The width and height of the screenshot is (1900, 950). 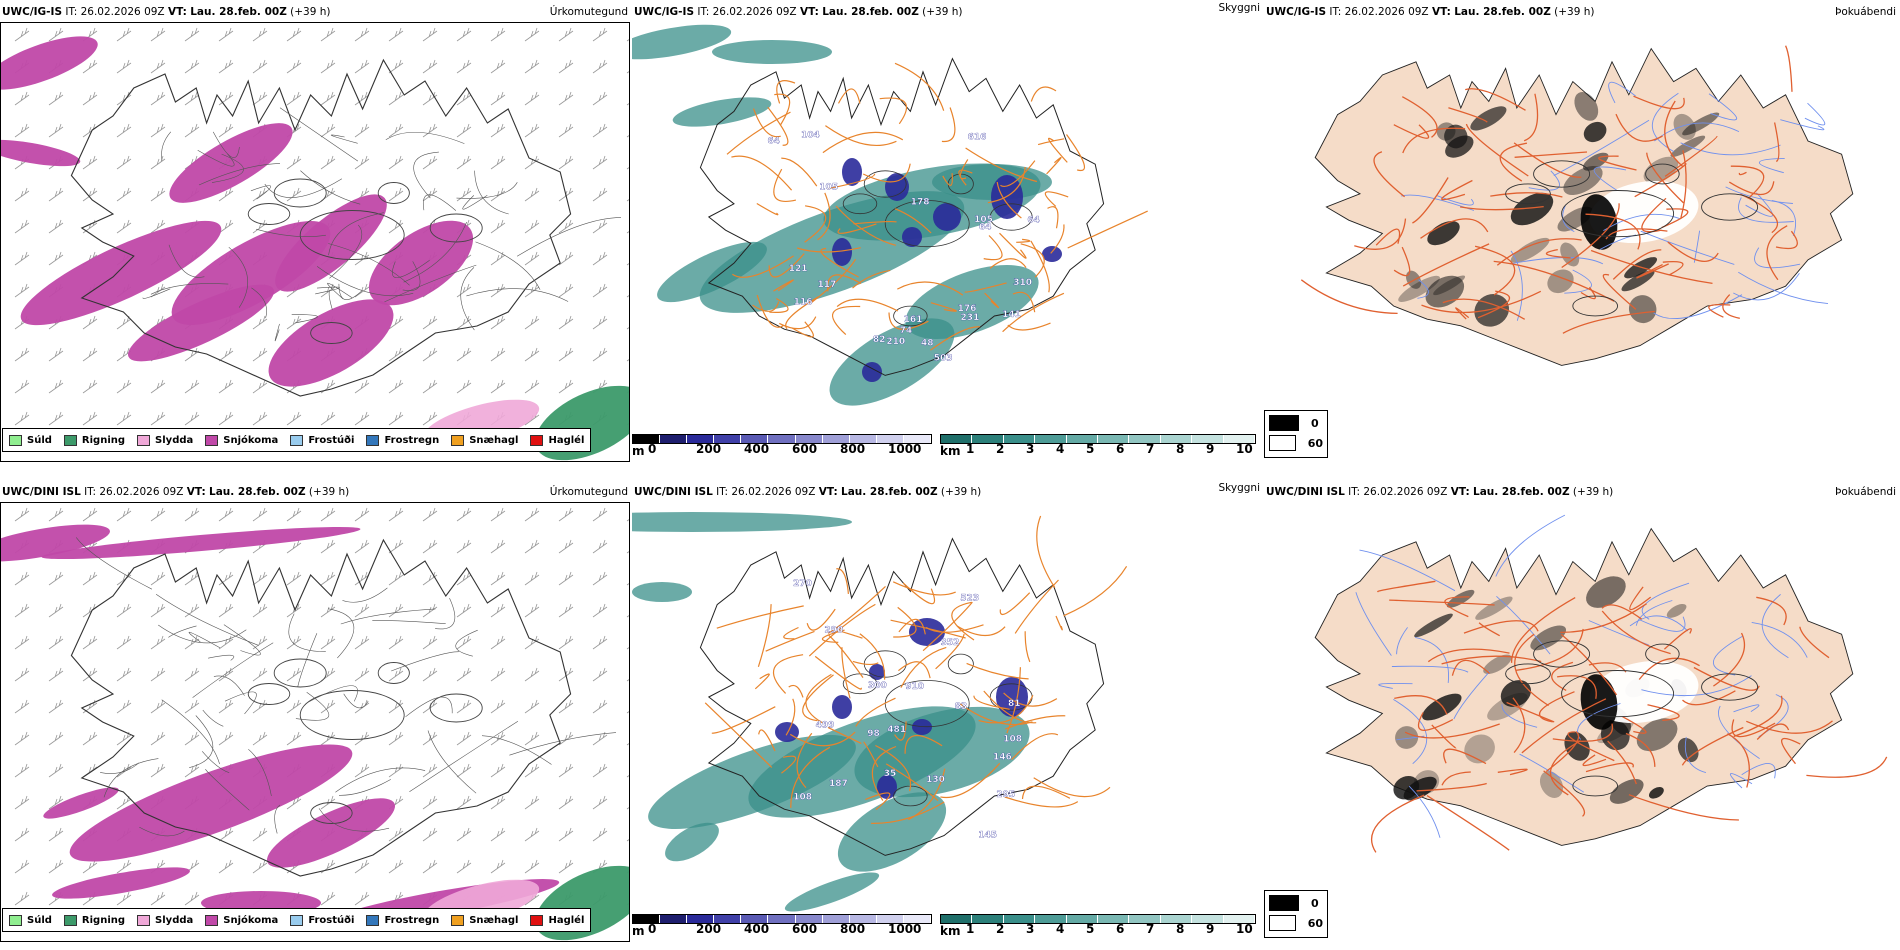 I want to click on model-name: UWC/DINI ISL, so click(x=41, y=492).